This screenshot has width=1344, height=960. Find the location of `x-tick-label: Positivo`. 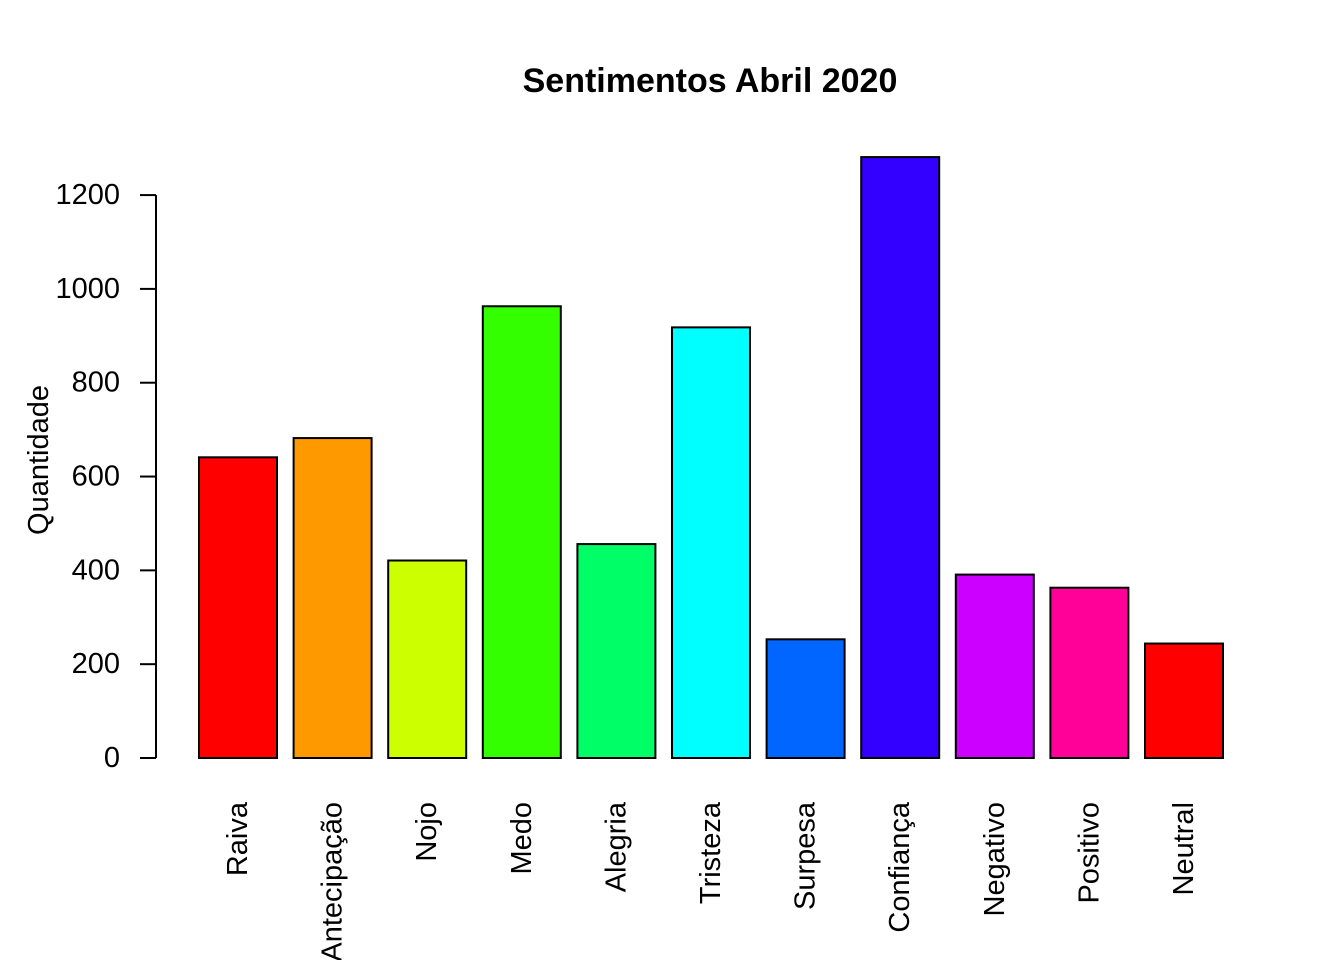

x-tick-label: Positivo is located at coordinates (1089, 853).